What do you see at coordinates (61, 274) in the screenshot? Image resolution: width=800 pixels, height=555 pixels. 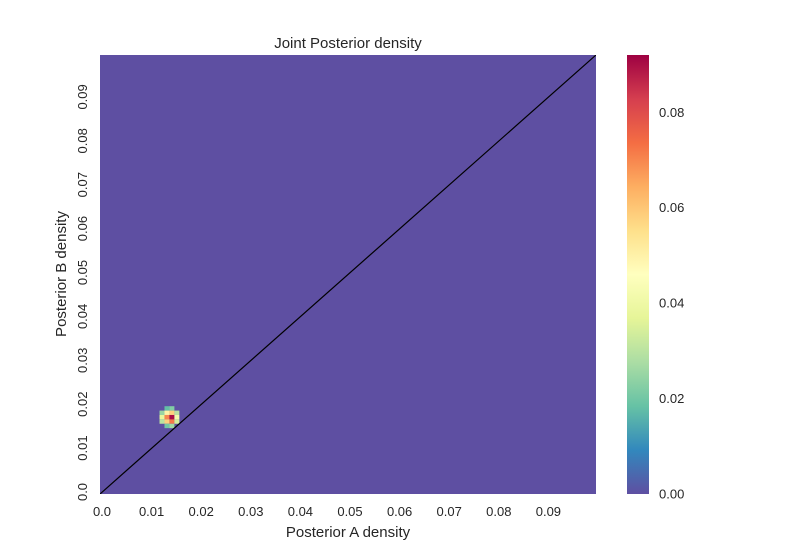 I see `y-axis-label: Posterior B density` at bounding box center [61, 274].